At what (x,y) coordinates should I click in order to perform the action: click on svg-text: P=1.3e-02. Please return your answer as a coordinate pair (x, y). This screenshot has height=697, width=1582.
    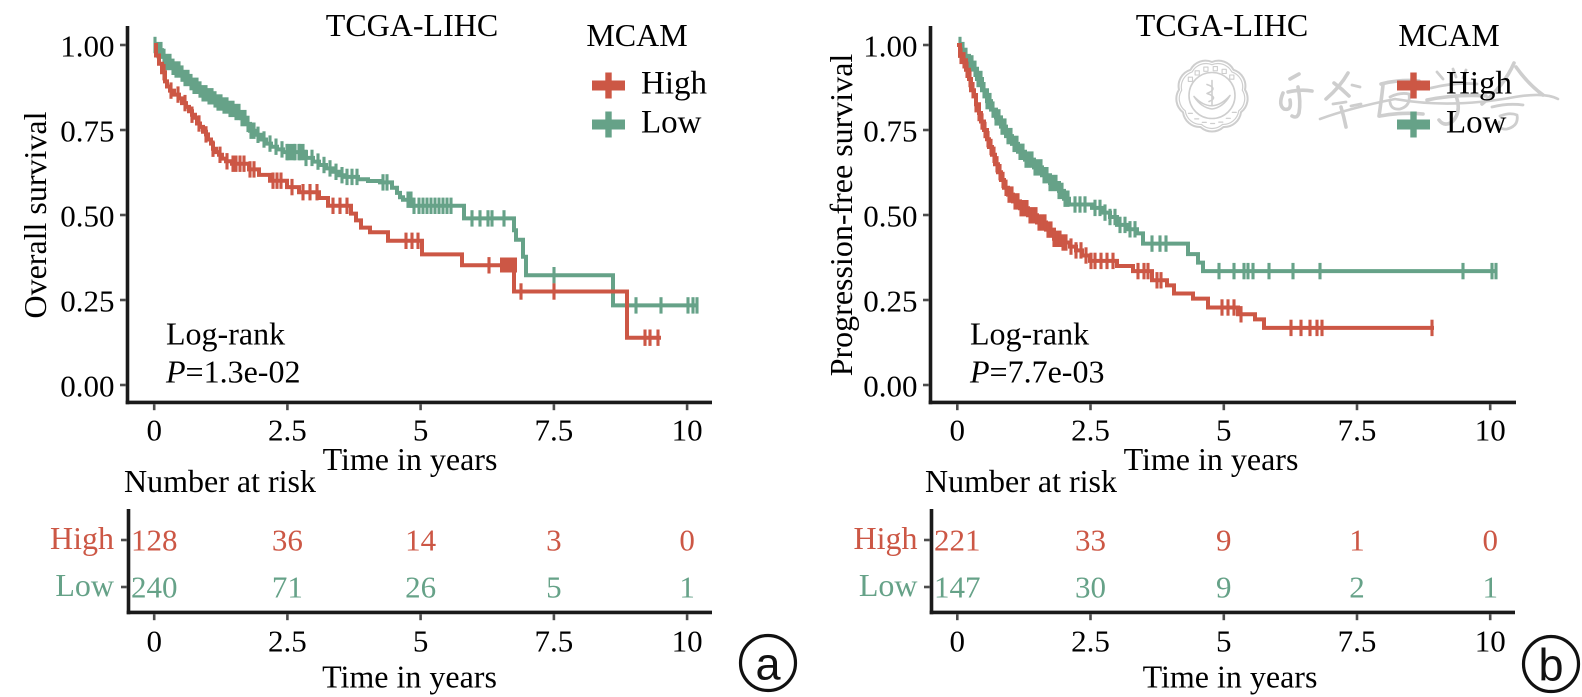
    Looking at the image, I should click on (232, 372).